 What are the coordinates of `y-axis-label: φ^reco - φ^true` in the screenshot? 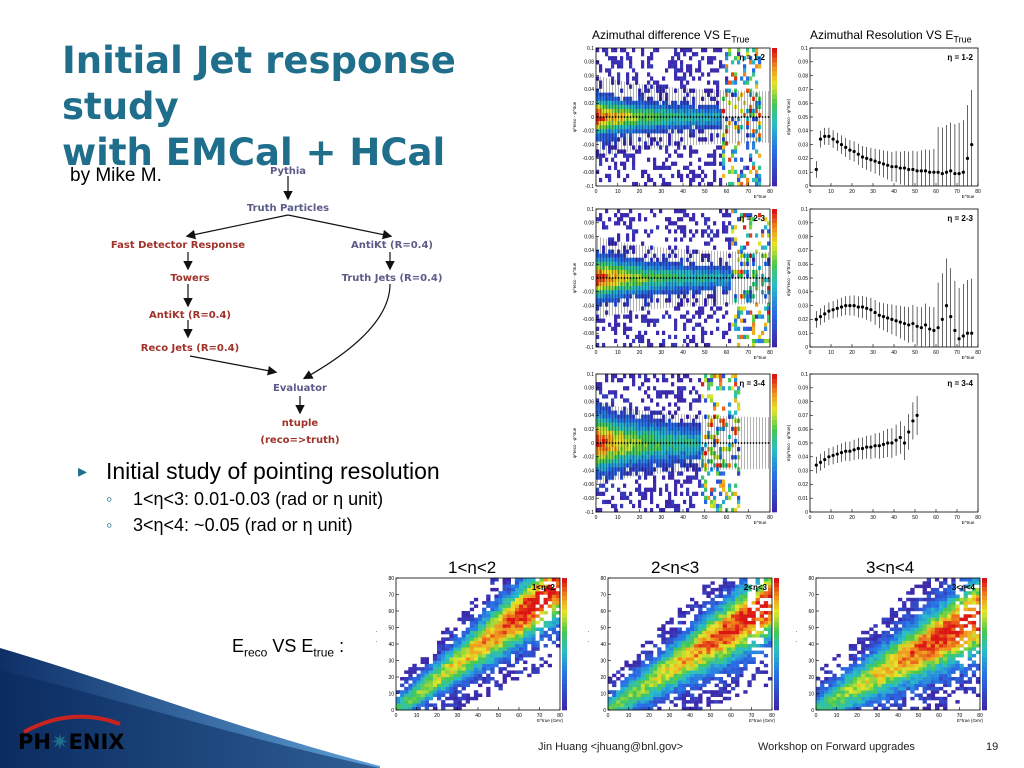 It's located at (574, 442).